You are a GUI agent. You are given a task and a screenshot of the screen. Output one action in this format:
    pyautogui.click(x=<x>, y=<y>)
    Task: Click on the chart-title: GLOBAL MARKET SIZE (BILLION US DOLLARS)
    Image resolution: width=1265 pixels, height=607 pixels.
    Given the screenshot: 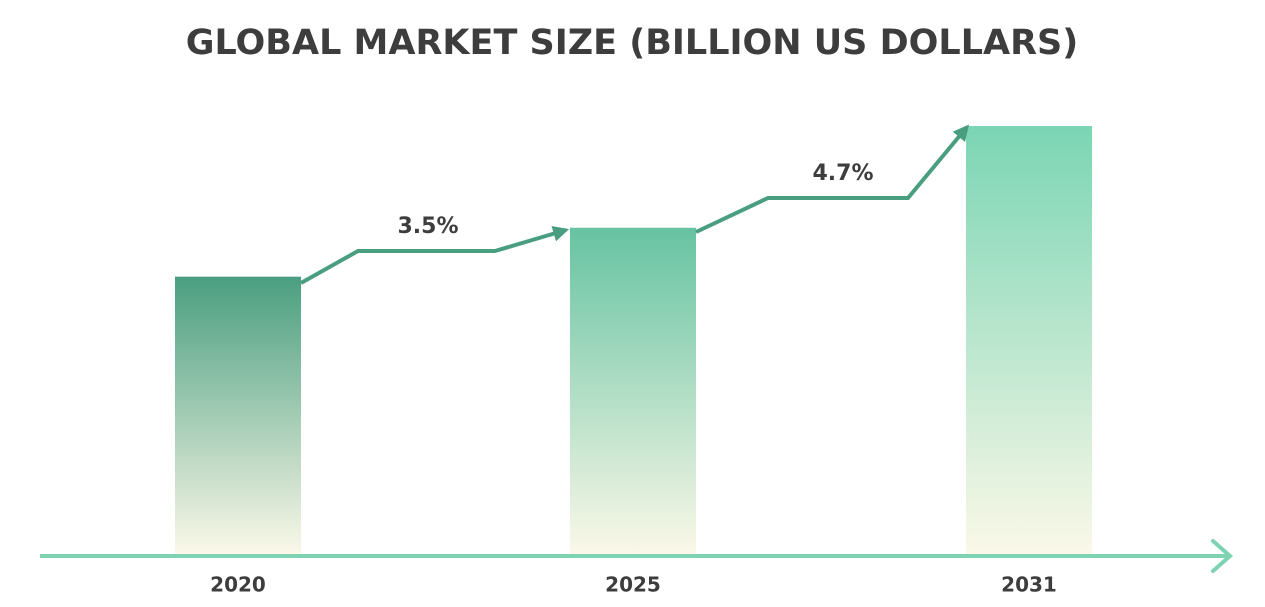 What is the action you would take?
    pyautogui.click(x=632, y=43)
    